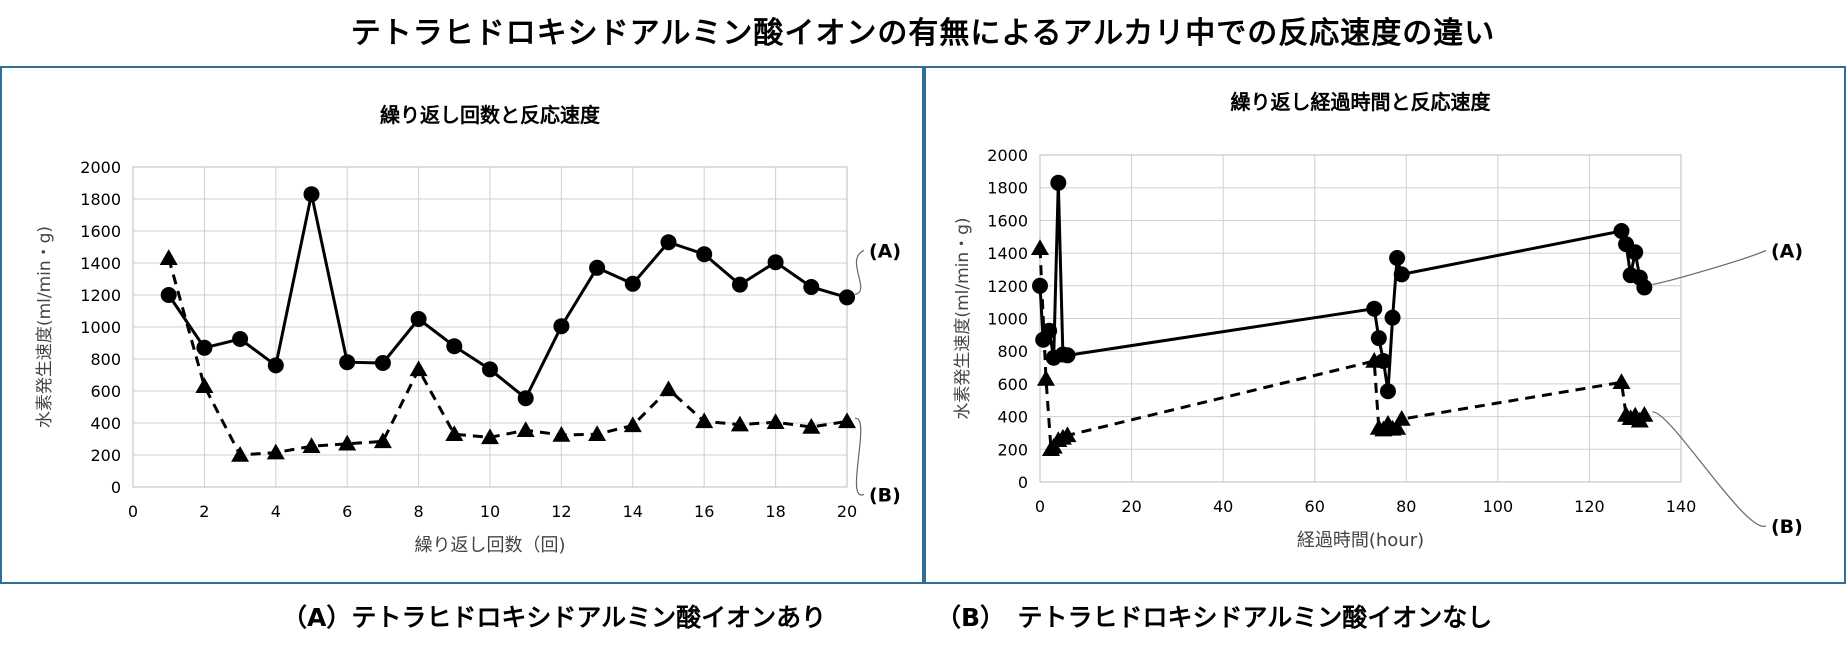  I want to click on chart-a-y-tick-label: 400, so click(105, 423).